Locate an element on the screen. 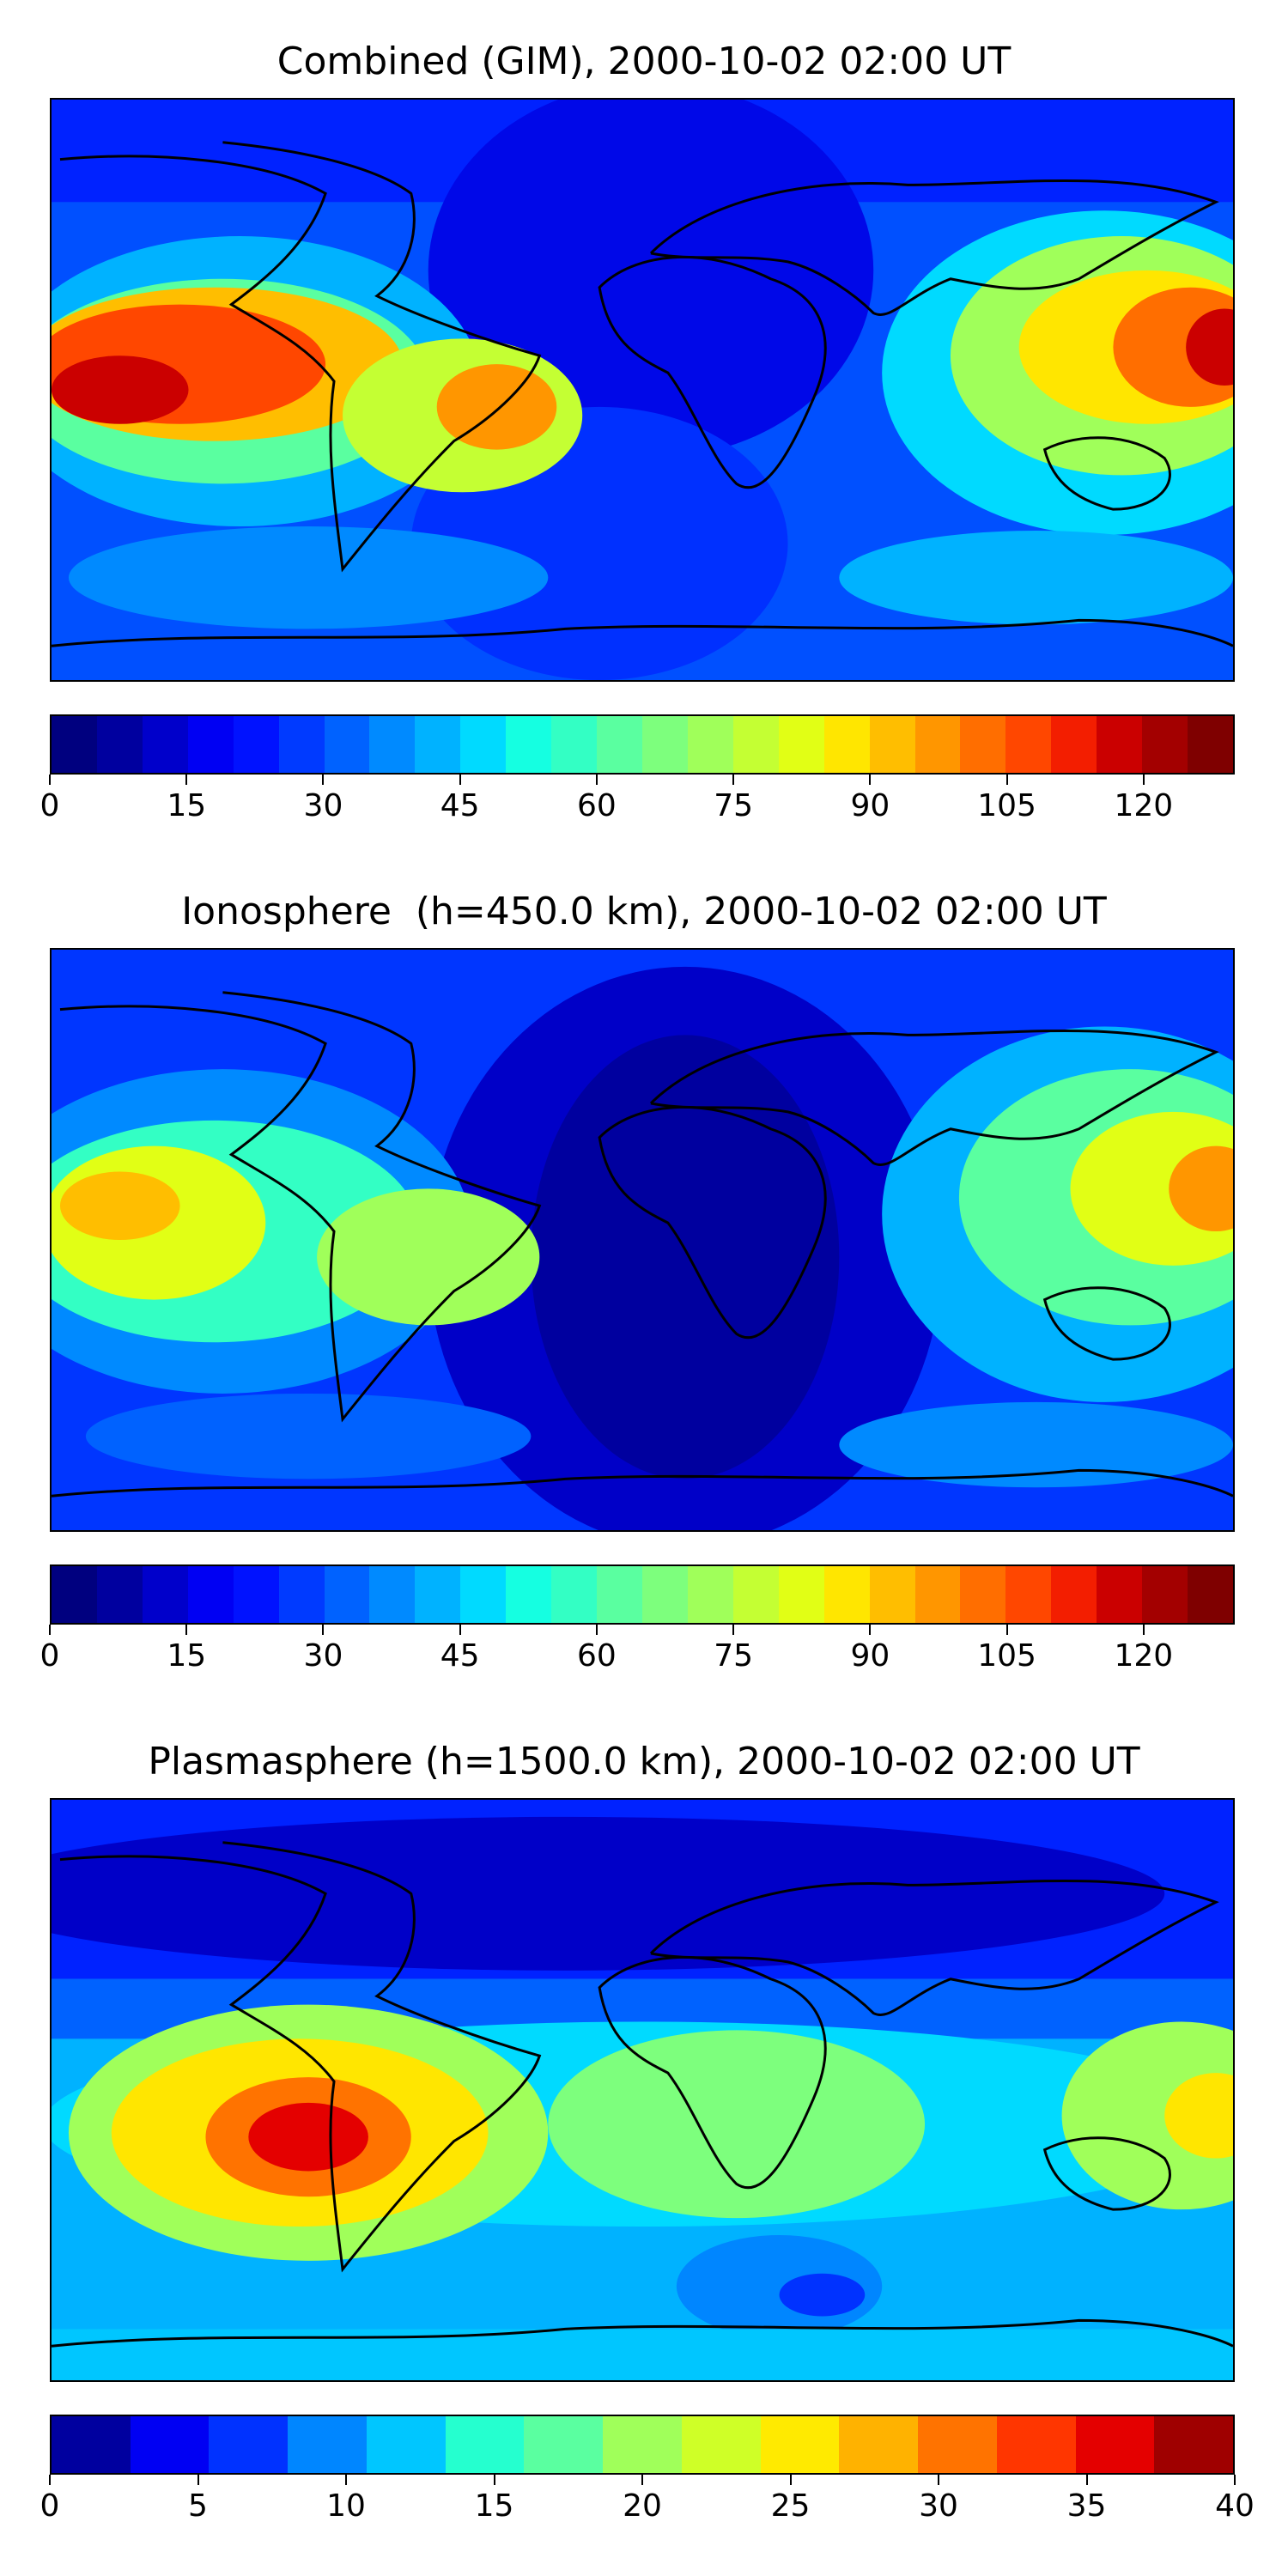 The height and width of the screenshot is (2576, 1288). colorbar-tick-label: 90 is located at coordinates (870, 1656).